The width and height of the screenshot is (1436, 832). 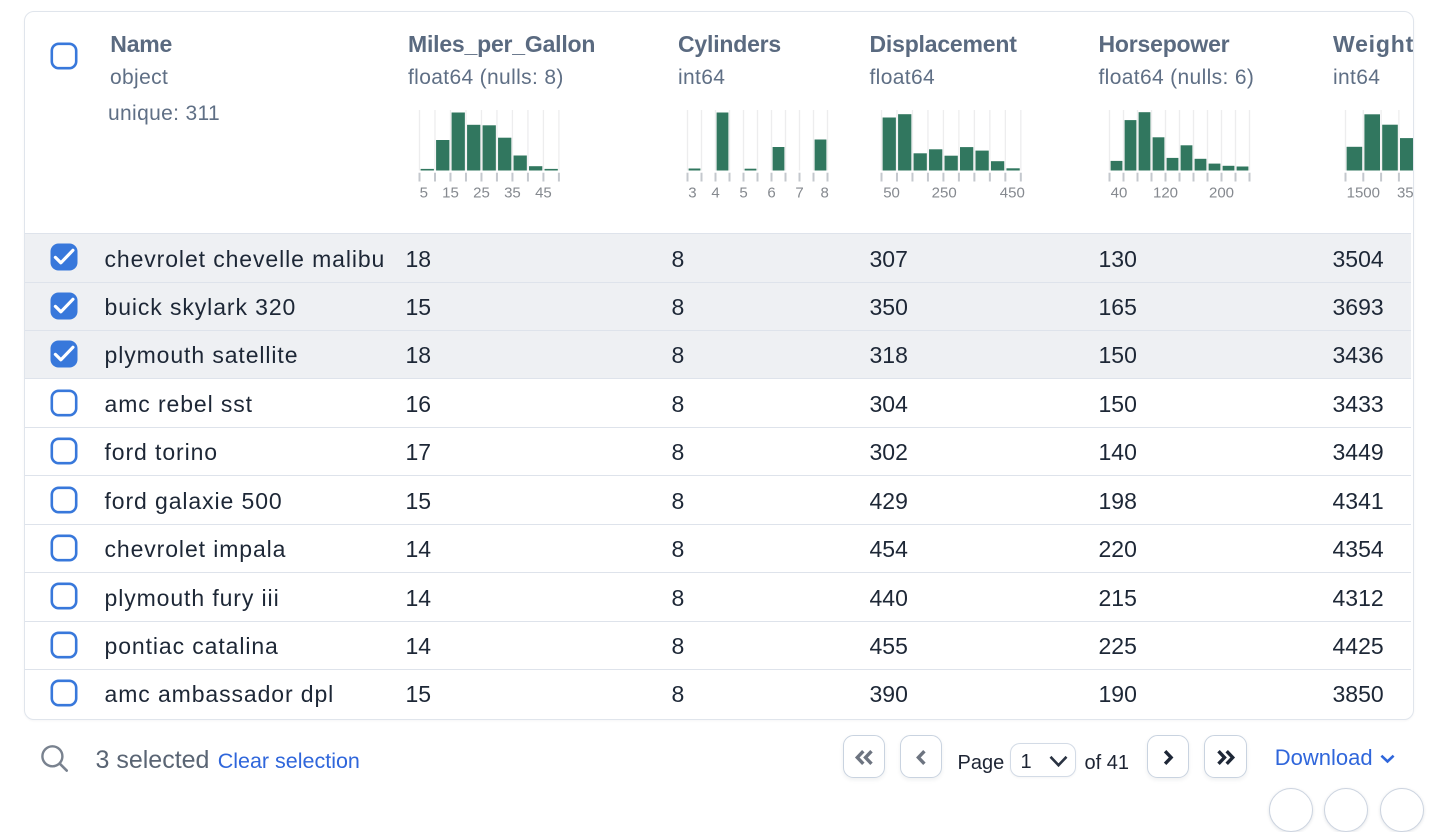 I want to click on svg-text: 8, so click(x=824, y=193).